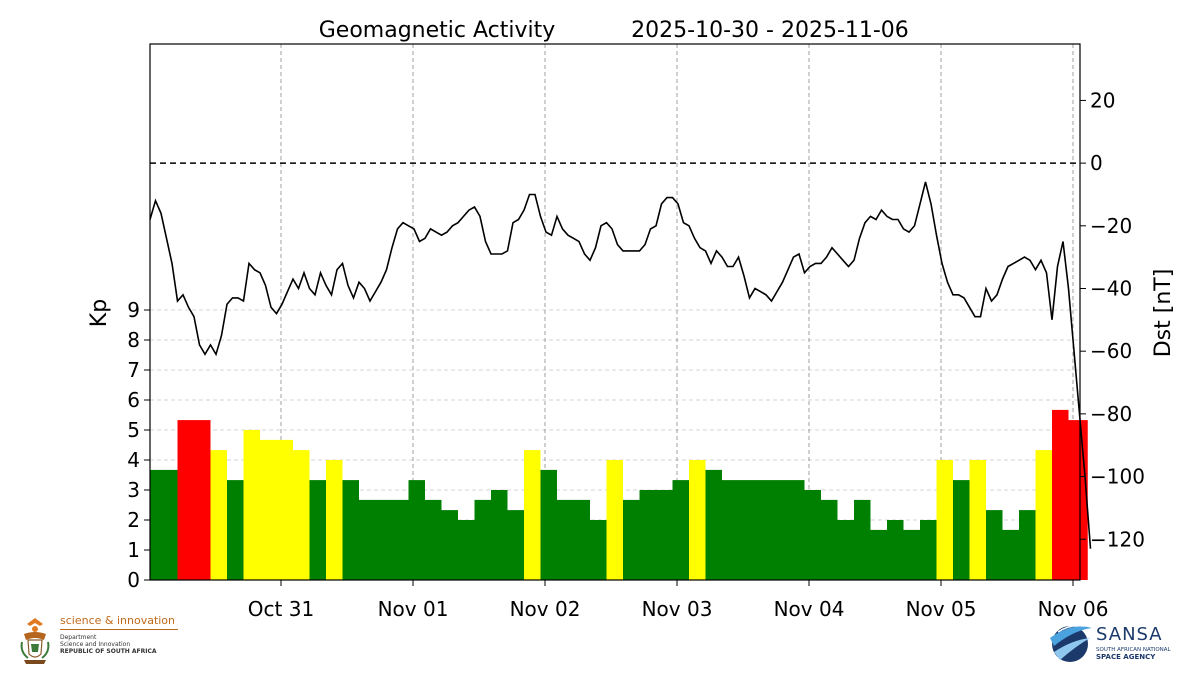 The width and height of the screenshot is (1200, 675). Describe the element at coordinates (95, 644) in the screenshot. I see `dsi-sub-line-2: Science and Innovation` at that location.